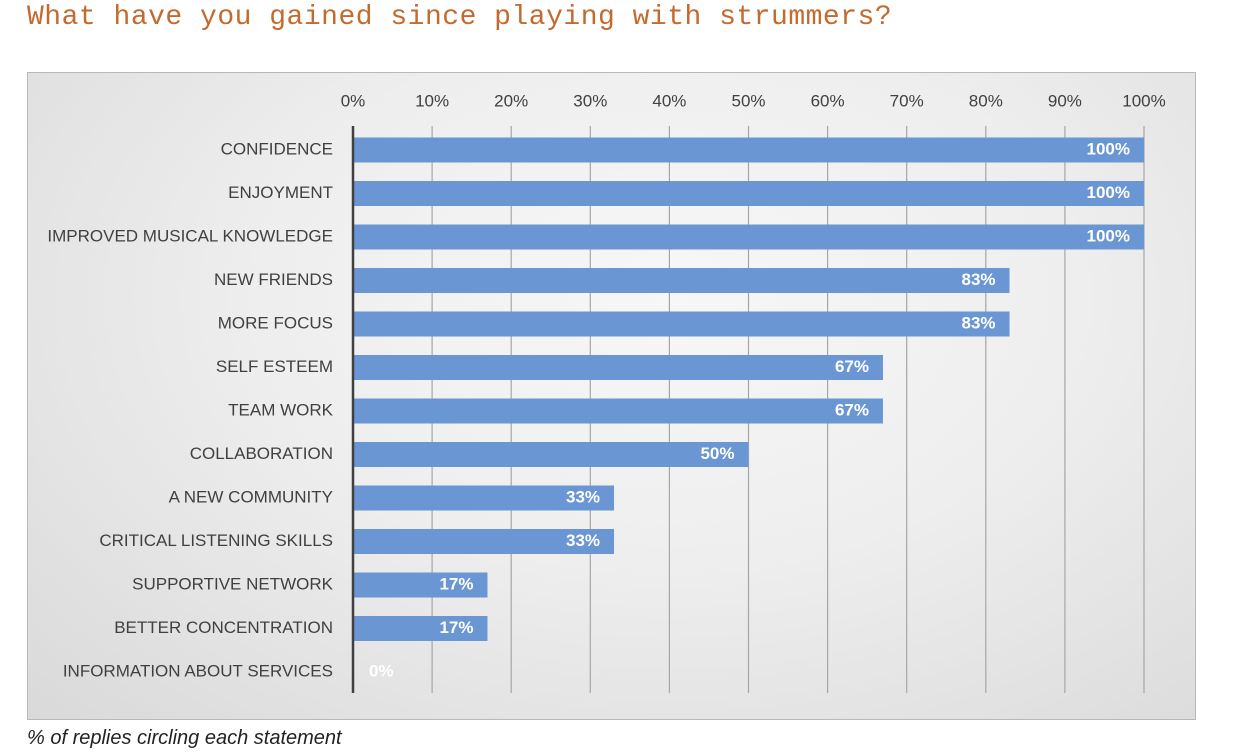  Describe the element at coordinates (907, 100) in the screenshot. I see `x-tick-label: 70%` at that location.